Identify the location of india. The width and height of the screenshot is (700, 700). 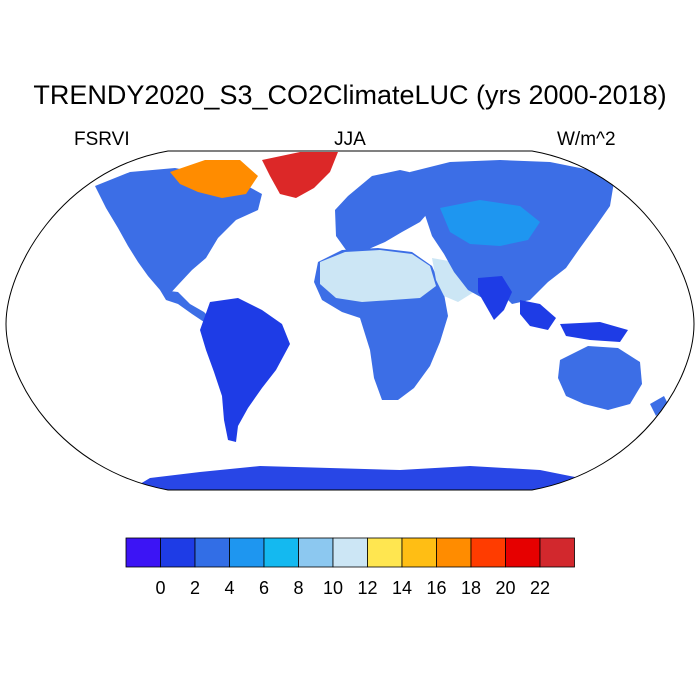
(495, 298).